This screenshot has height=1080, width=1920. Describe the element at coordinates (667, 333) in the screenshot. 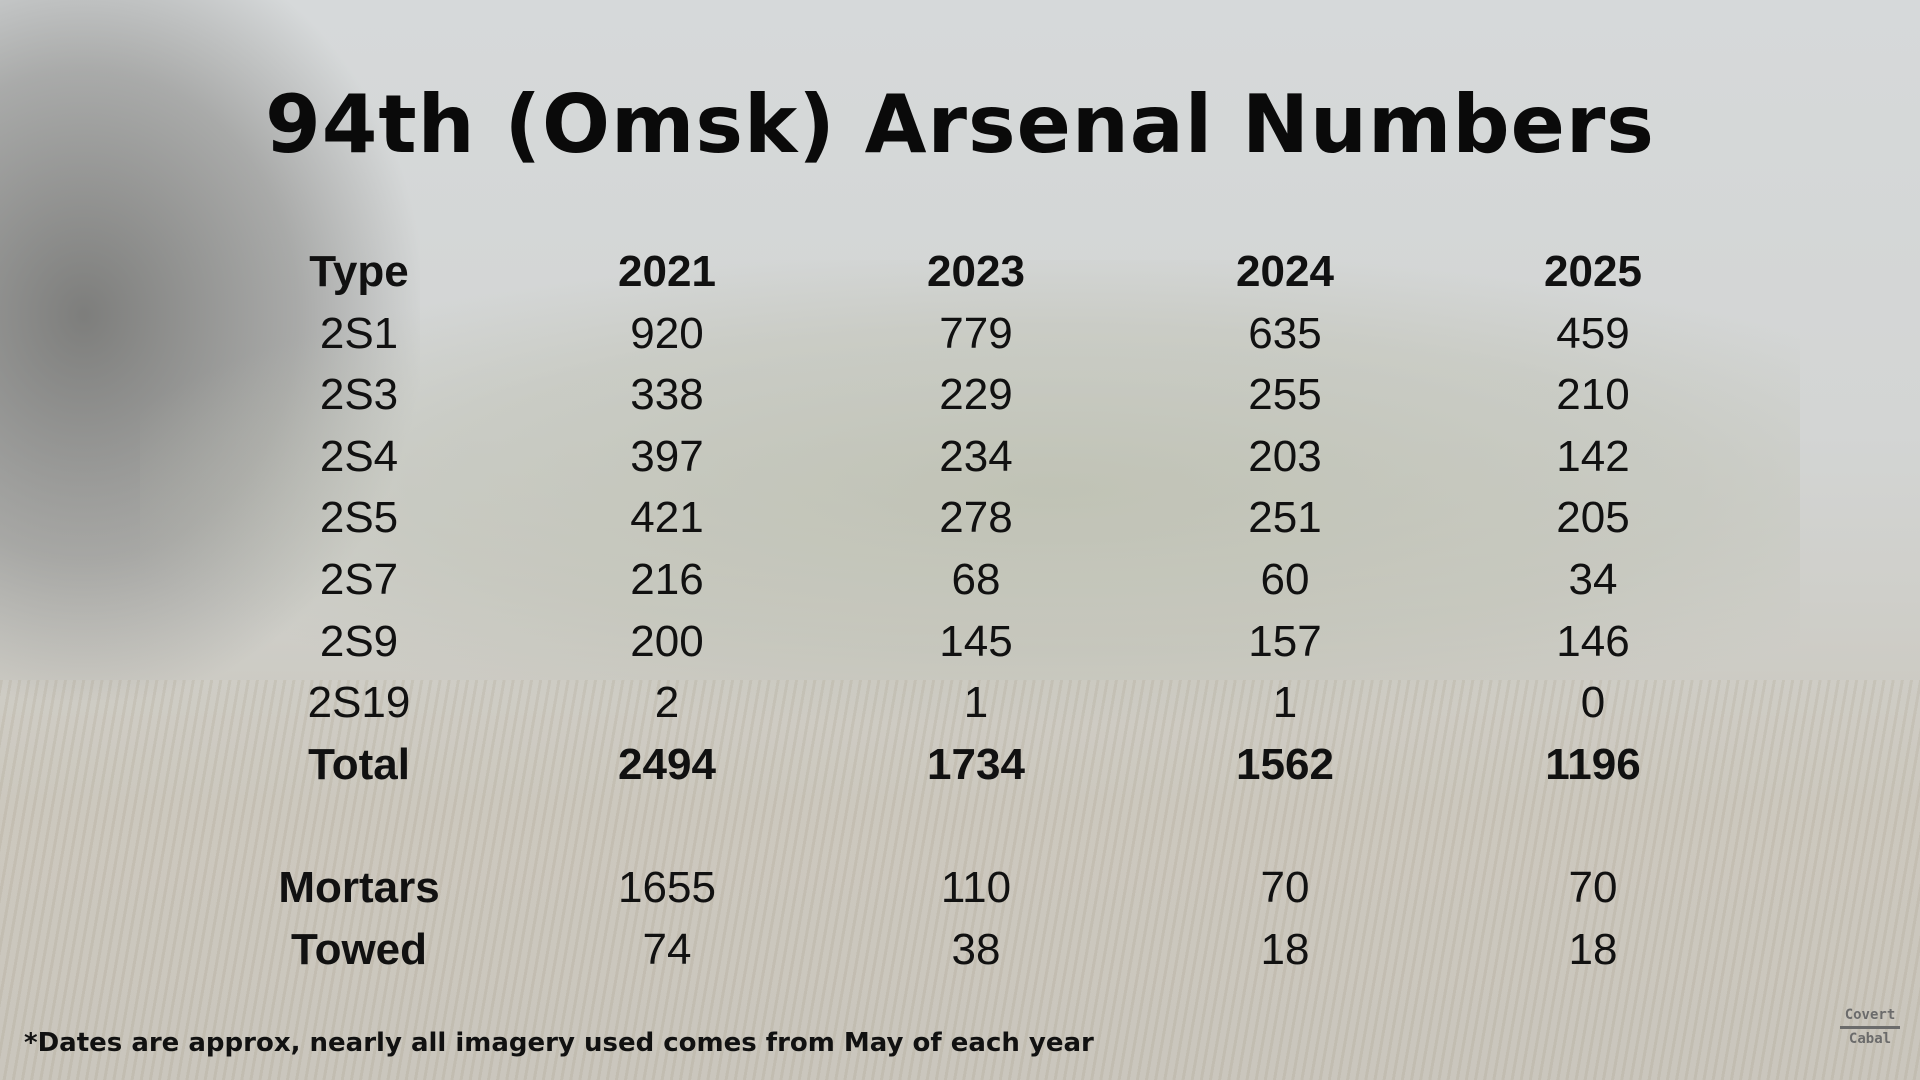

I see `table-row-cell: 920` at that location.